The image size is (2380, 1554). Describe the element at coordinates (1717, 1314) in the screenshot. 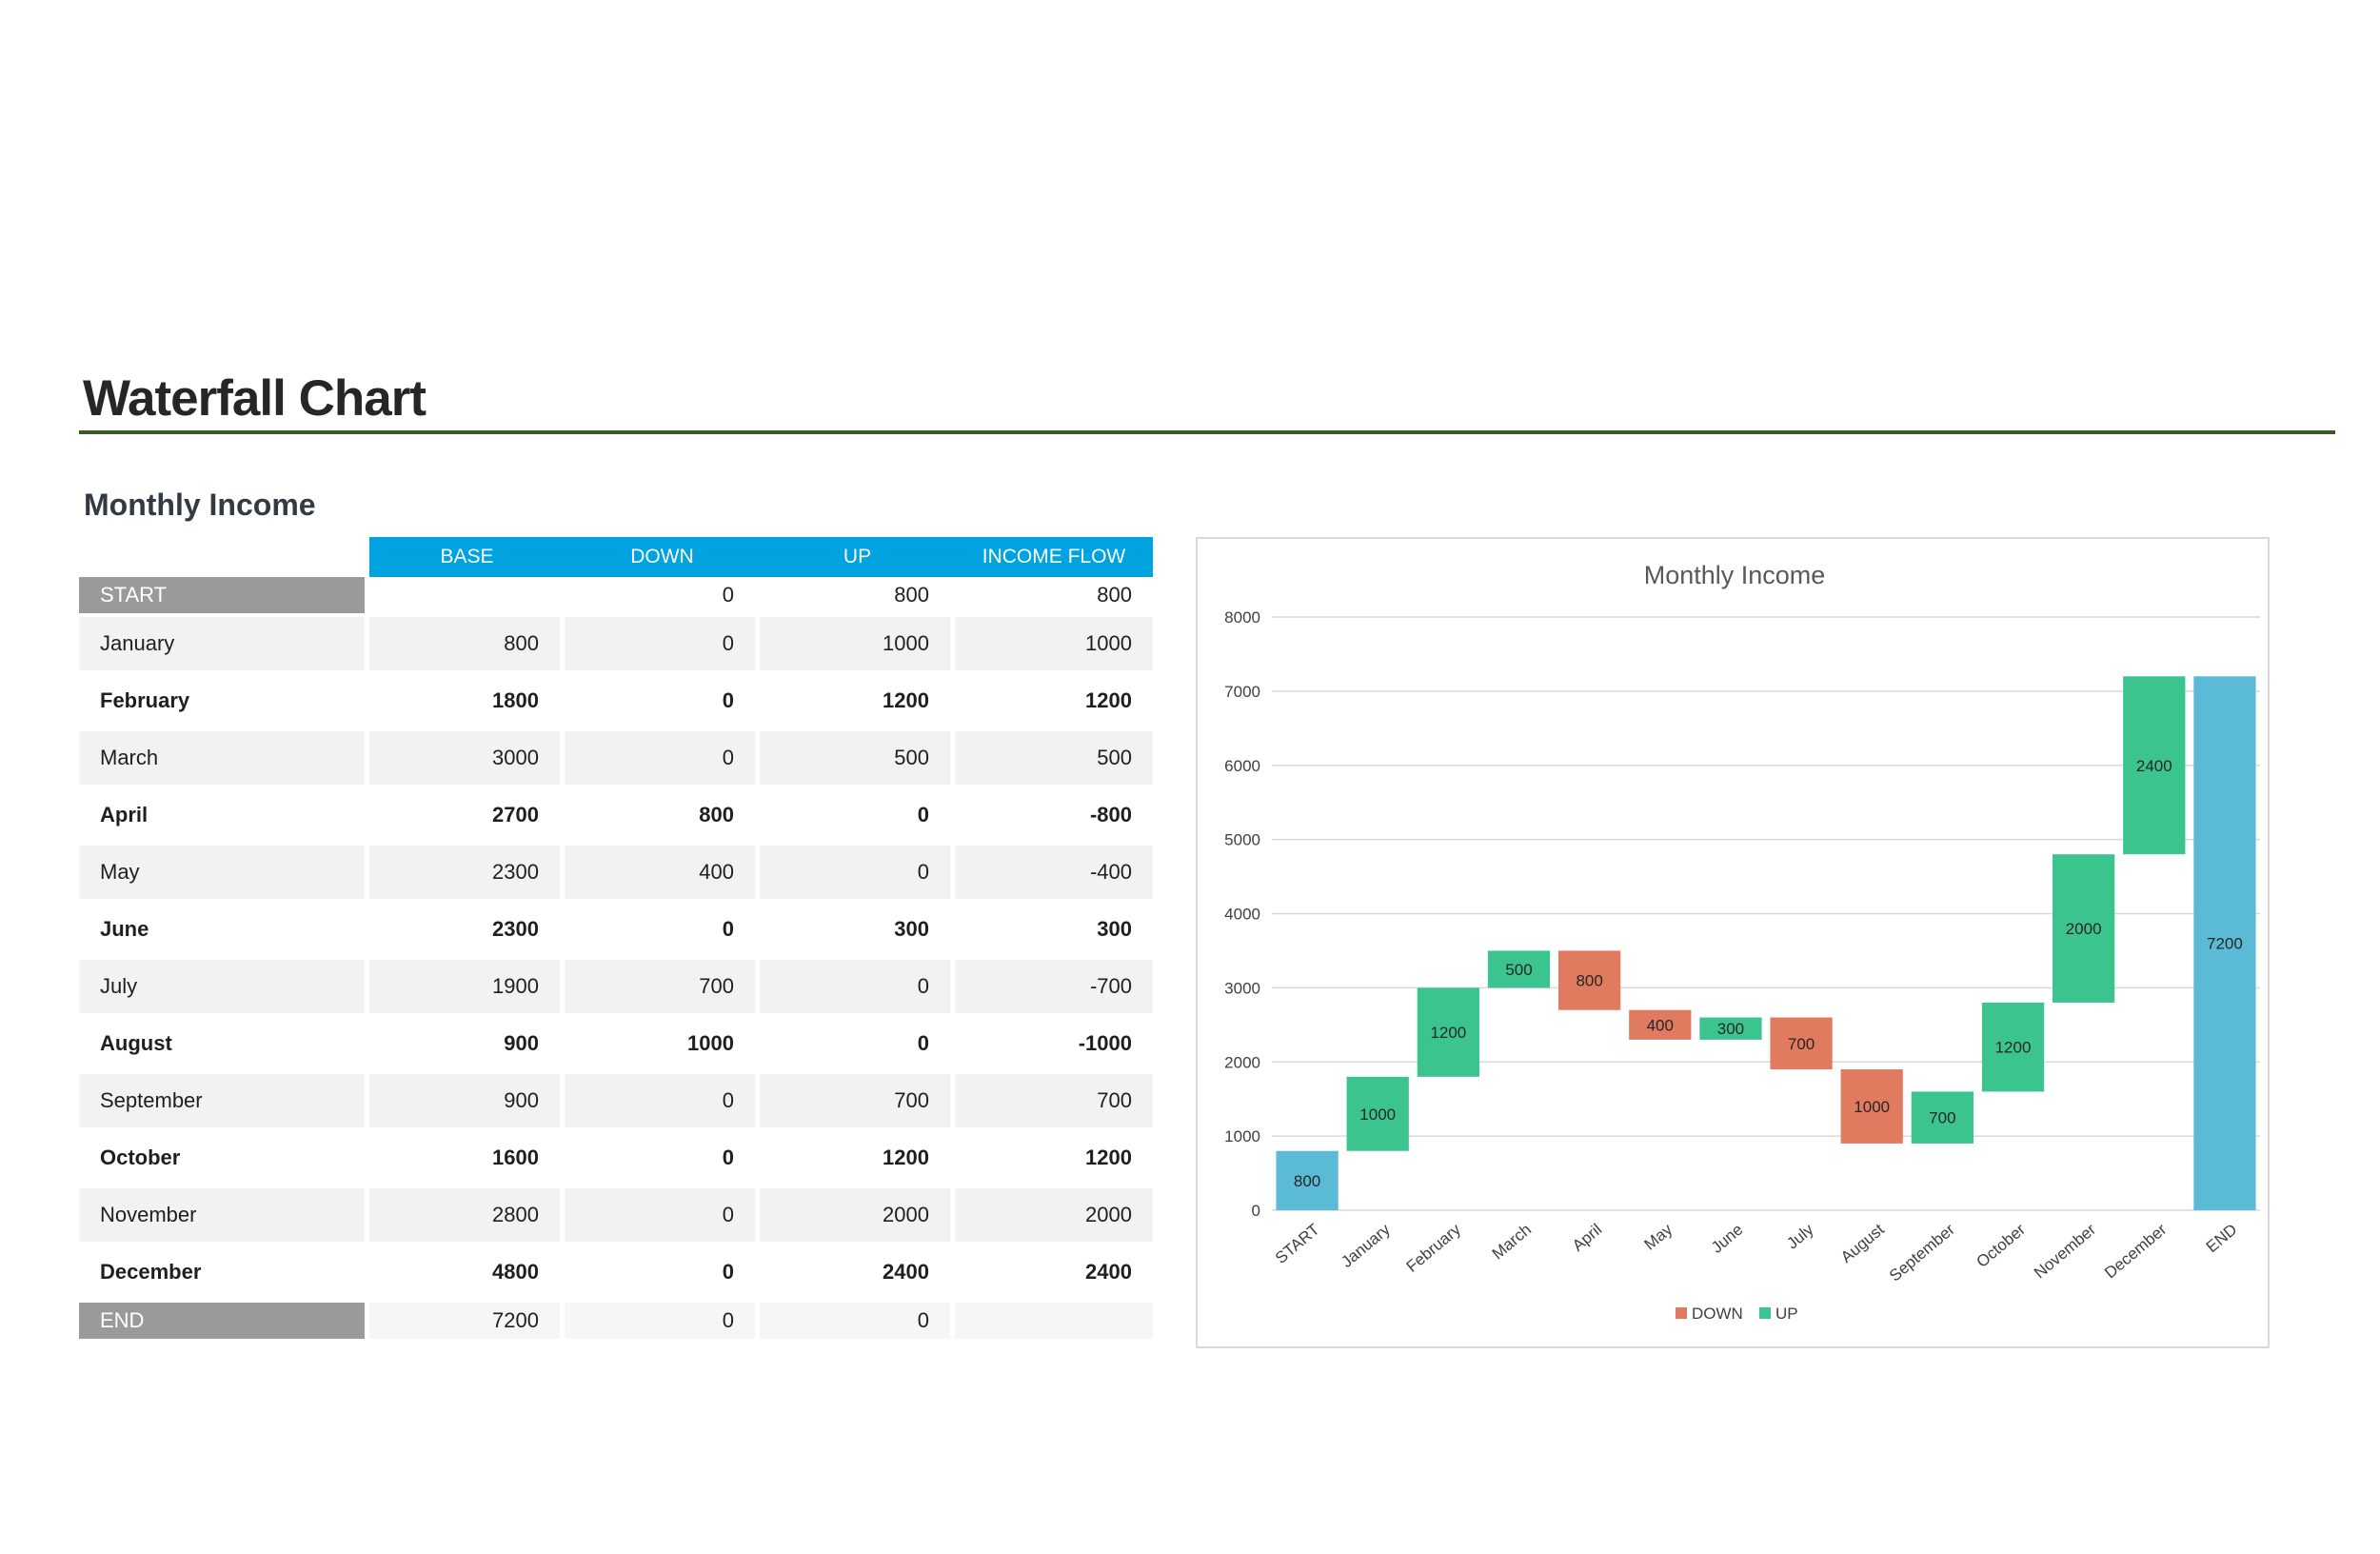

I see `legend-label-down: DOWN` at that location.